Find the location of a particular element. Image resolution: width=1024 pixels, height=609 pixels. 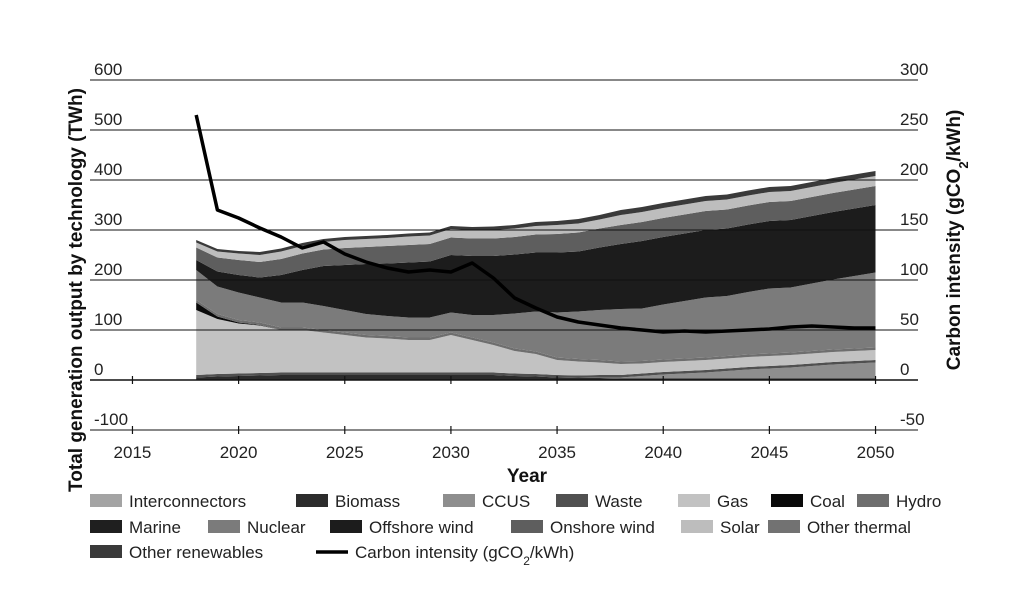

y2-axis-title-part2: /kWh) is located at coordinates (954, 136).